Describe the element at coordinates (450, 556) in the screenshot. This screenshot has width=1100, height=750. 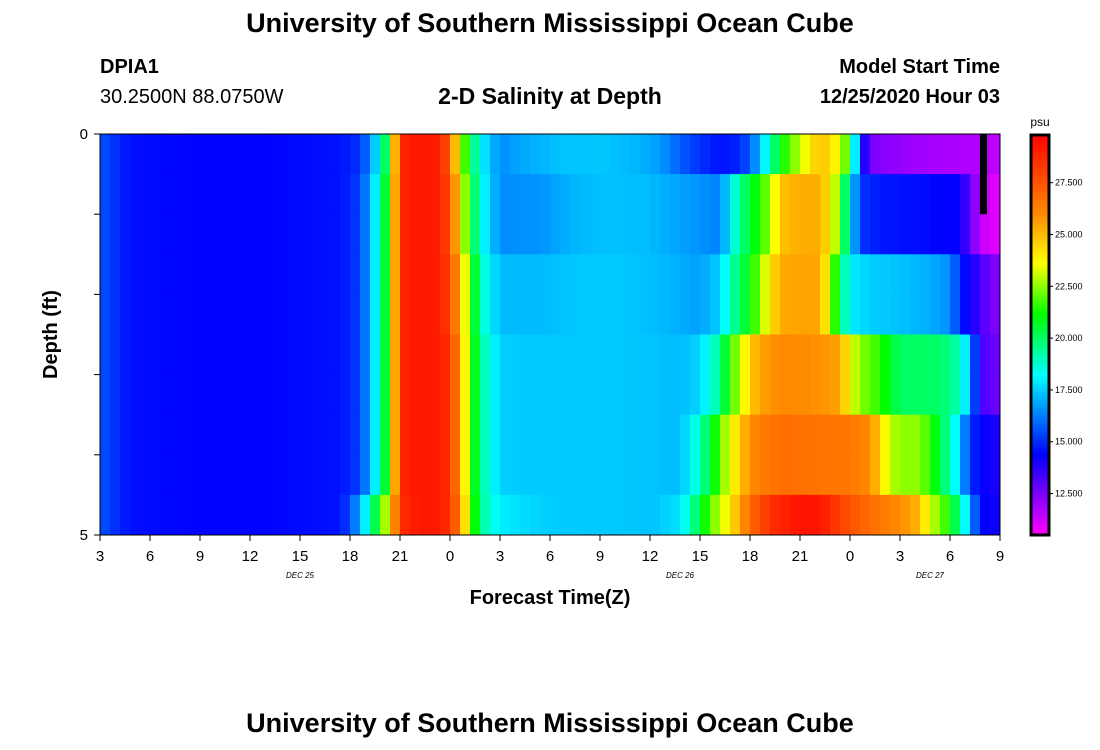
I see `x-tick-label: 0` at that location.